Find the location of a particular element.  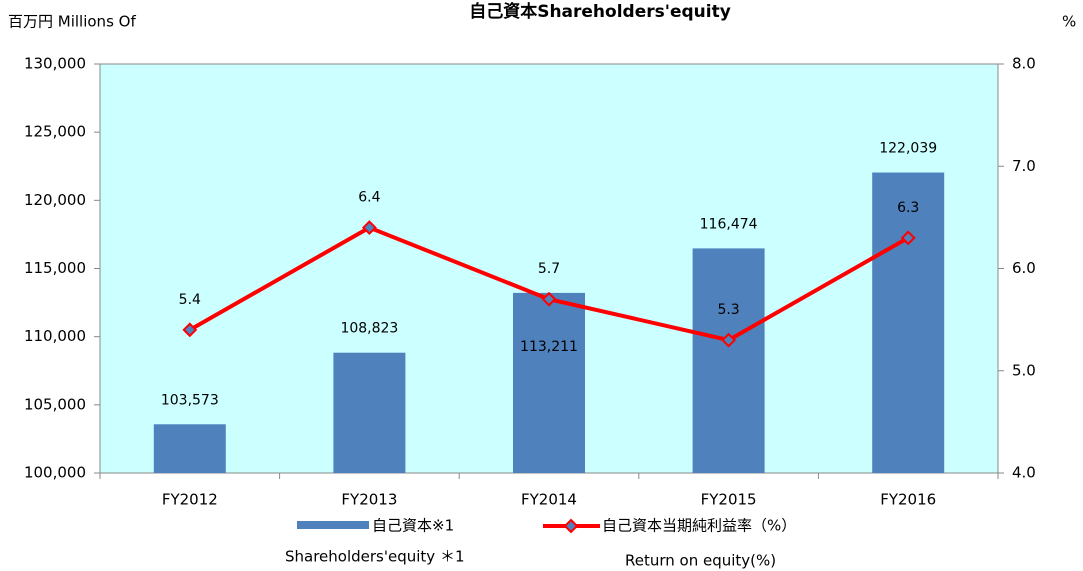

legend-label: 自己資本※1 is located at coordinates (413, 526).